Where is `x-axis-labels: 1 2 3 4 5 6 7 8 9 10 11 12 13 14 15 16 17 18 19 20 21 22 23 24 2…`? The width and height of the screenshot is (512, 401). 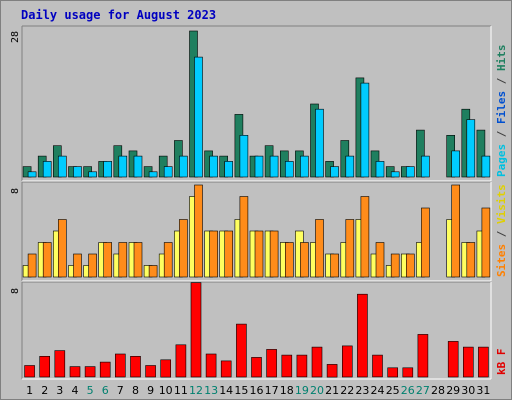
x-axis-labels: 1 2 3 4 5 6 7 8 9 10 11 12 13 14 15 16 17 18 19 20 21 22 23 24 2… is located at coordinates (258, 390).